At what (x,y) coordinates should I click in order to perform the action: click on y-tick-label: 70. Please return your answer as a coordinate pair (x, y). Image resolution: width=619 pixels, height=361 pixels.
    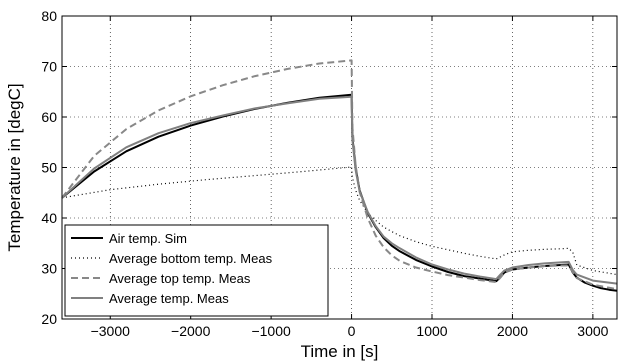
    Looking at the image, I should click on (49, 67).